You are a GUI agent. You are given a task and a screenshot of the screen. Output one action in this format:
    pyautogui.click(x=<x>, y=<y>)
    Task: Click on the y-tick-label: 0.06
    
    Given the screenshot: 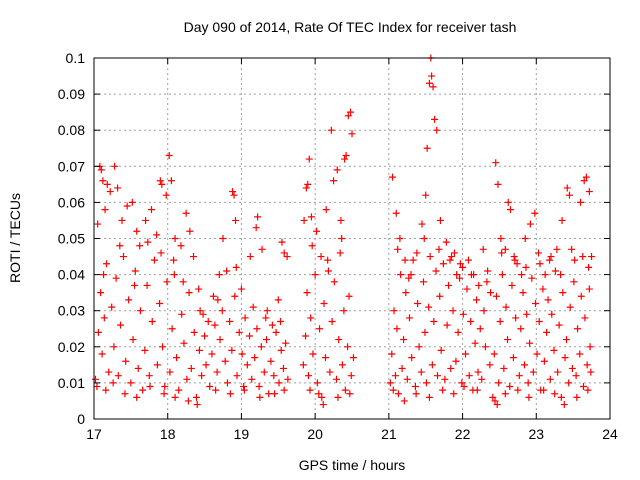 What is the action you would take?
    pyautogui.click(x=71, y=202)
    